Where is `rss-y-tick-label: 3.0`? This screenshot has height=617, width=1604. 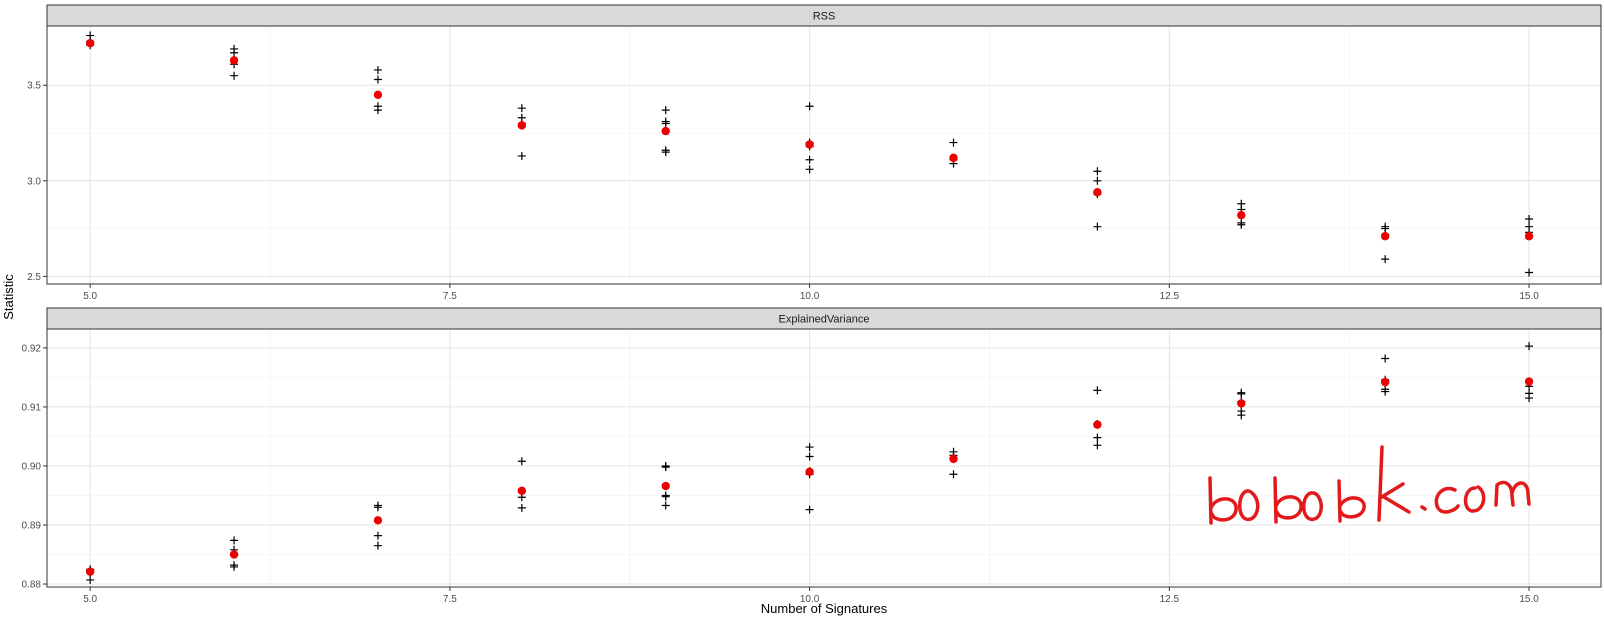 rss-y-tick-label: 3.0 is located at coordinates (34, 181).